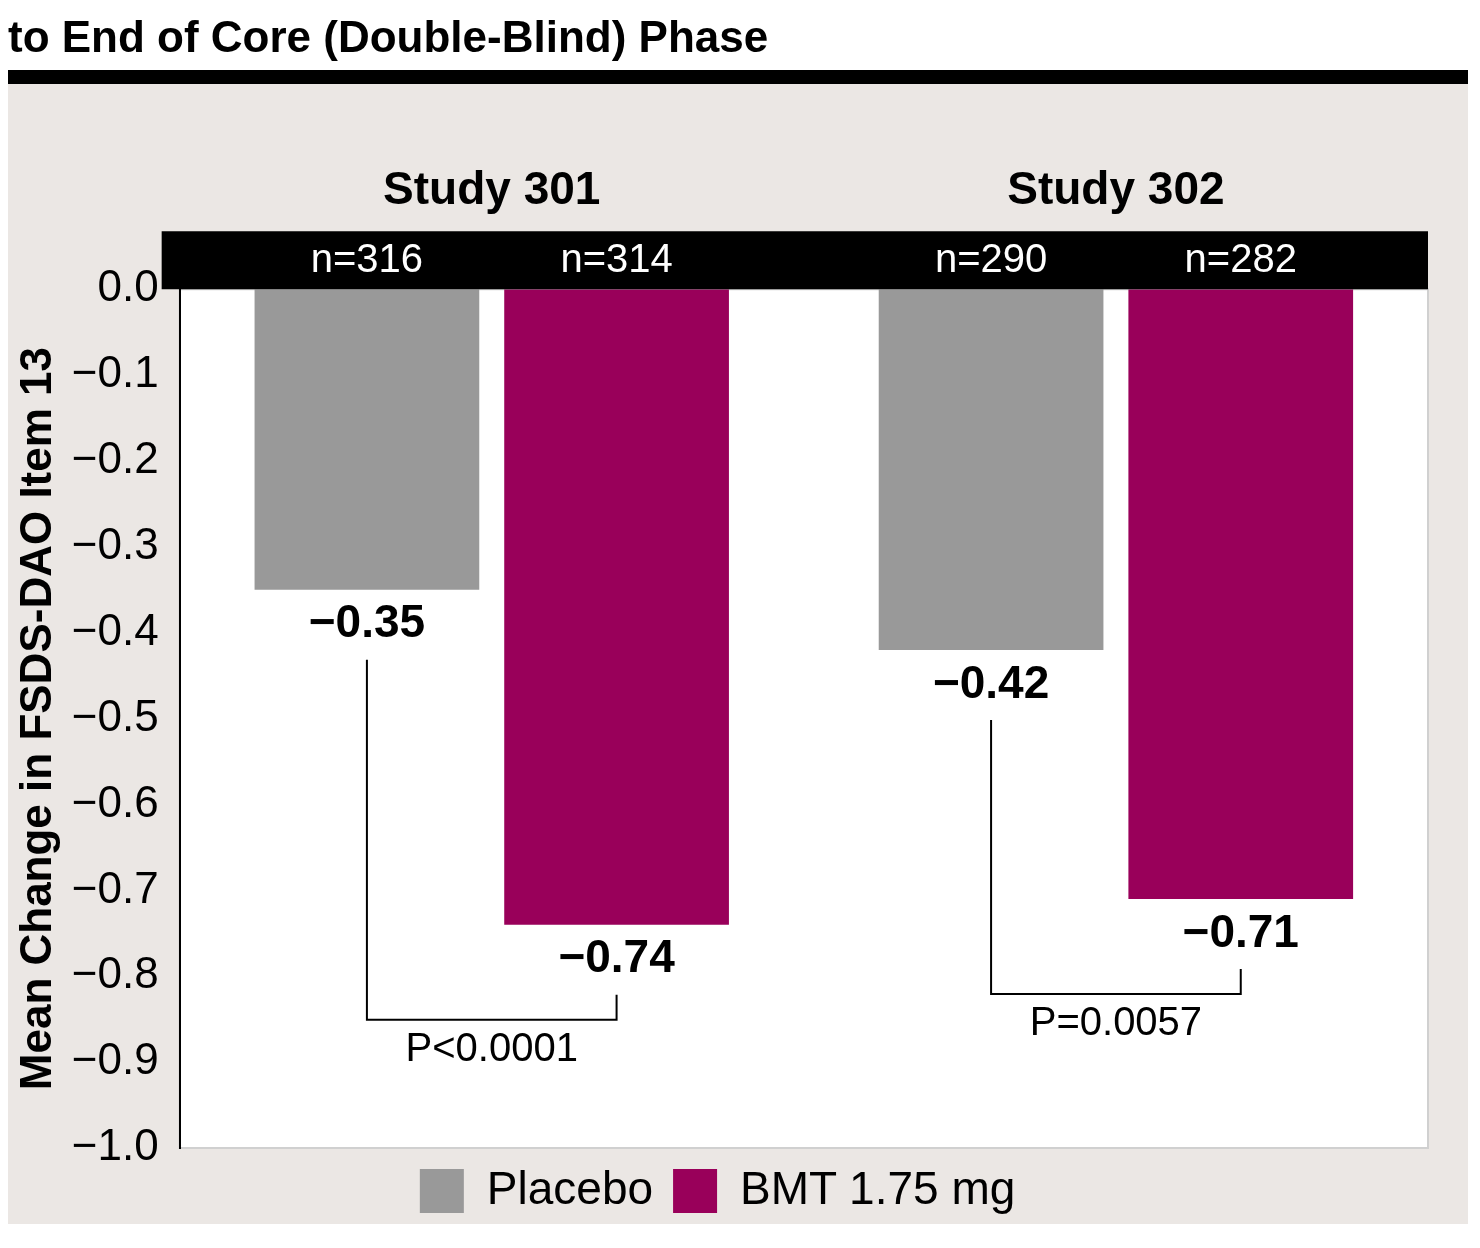  Describe the element at coordinates (617, 956) in the screenshot. I see `data-label: −0.74` at that location.